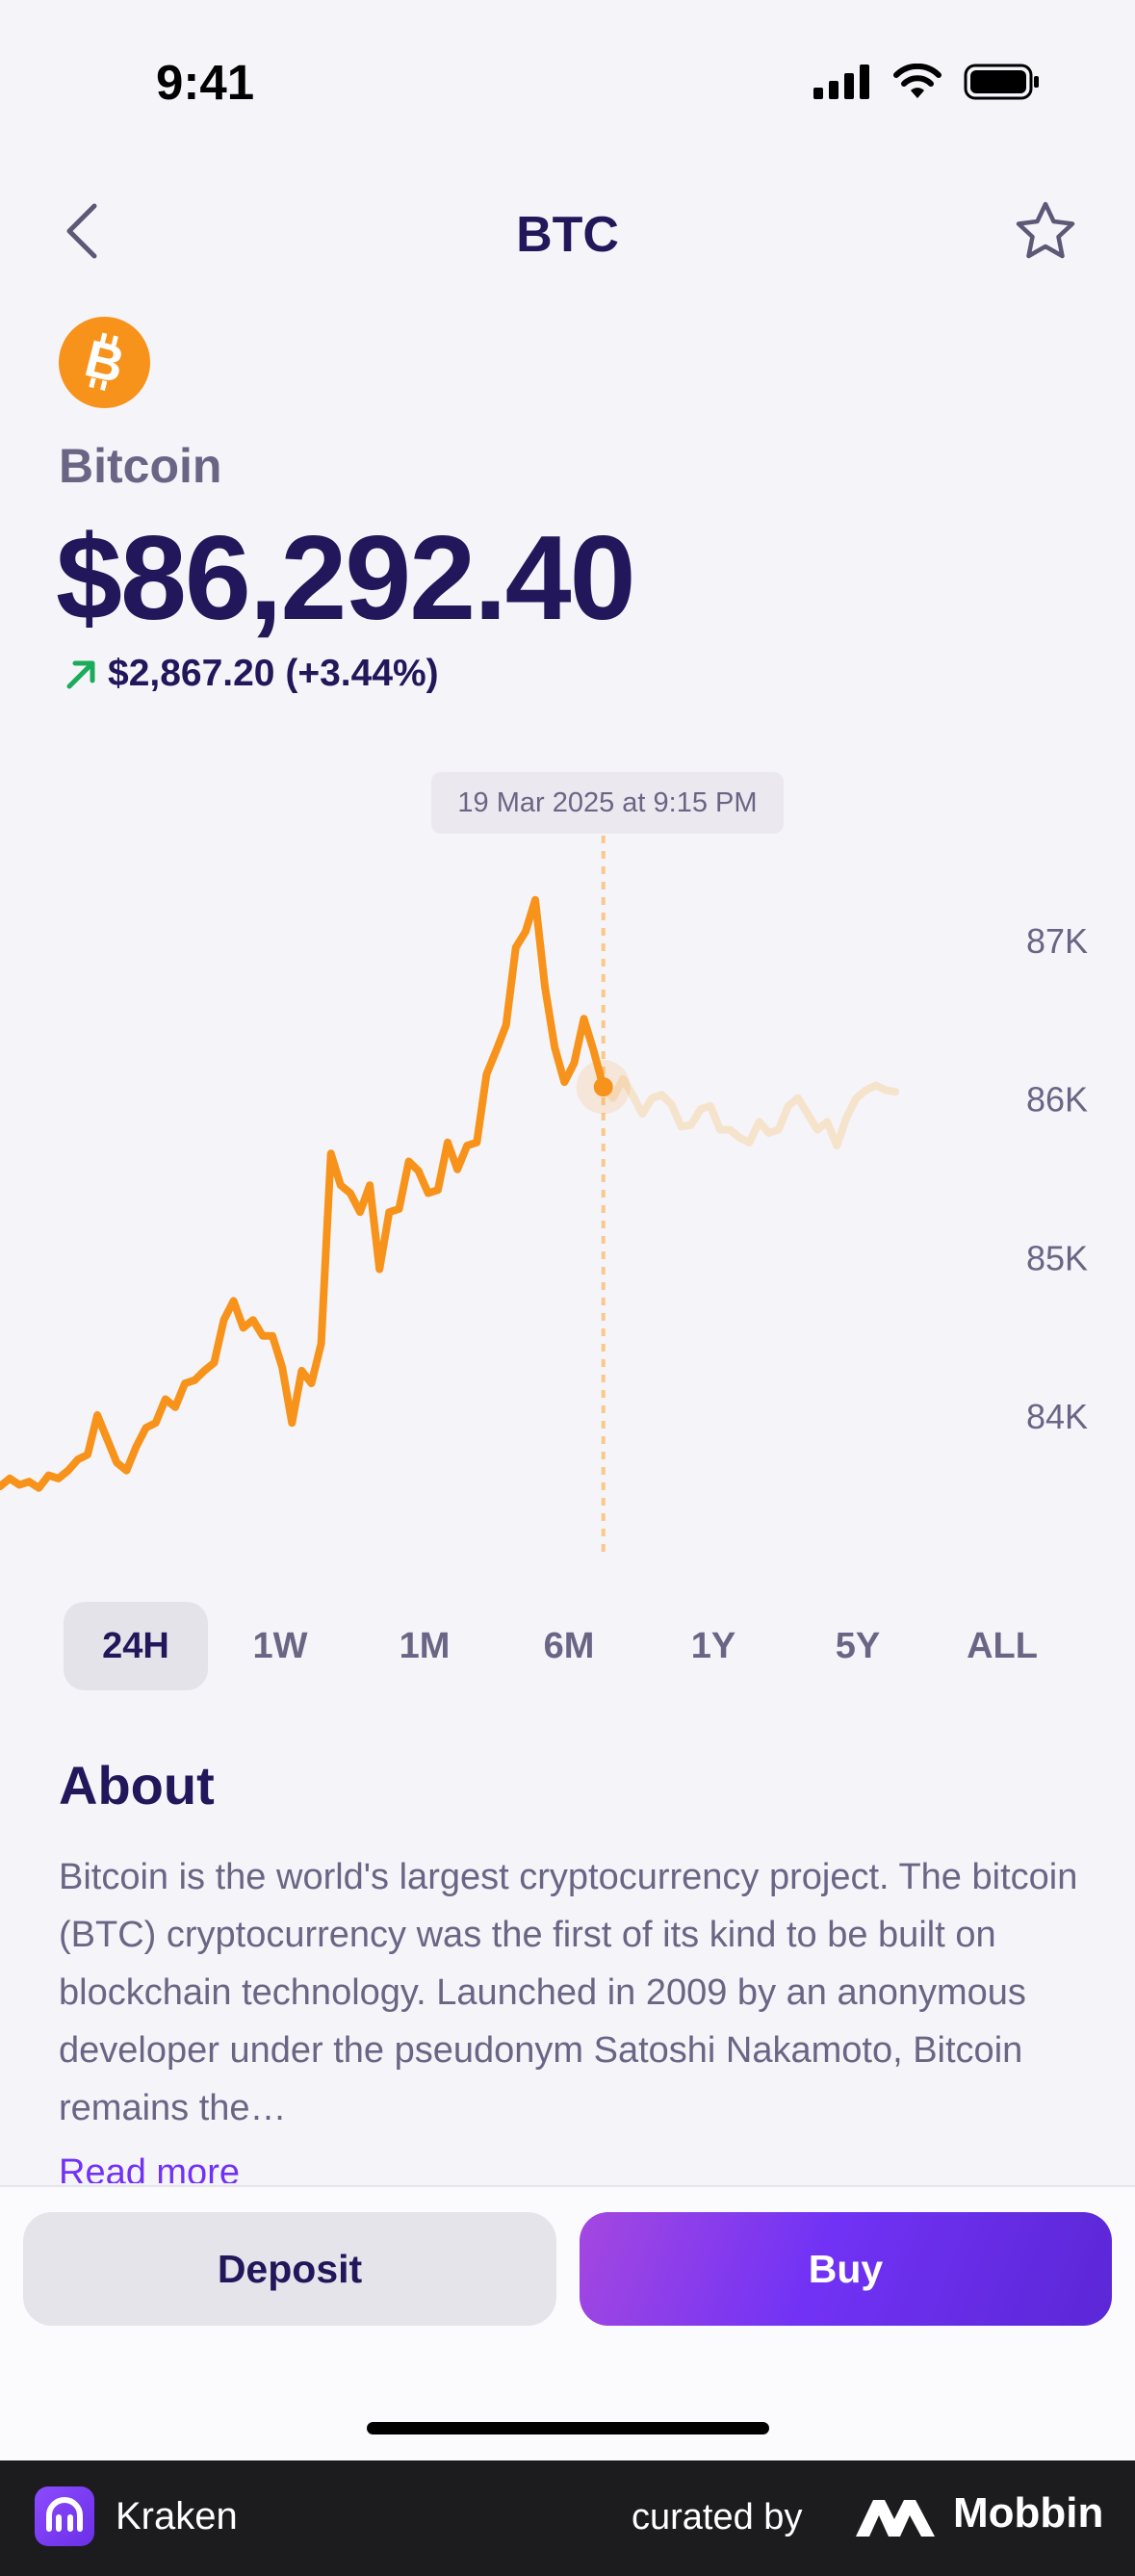 The height and width of the screenshot is (2576, 1135). Describe the element at coordinates (717, 2517) in the screenshot. I see `footer-curated-label: curated by` at that location.